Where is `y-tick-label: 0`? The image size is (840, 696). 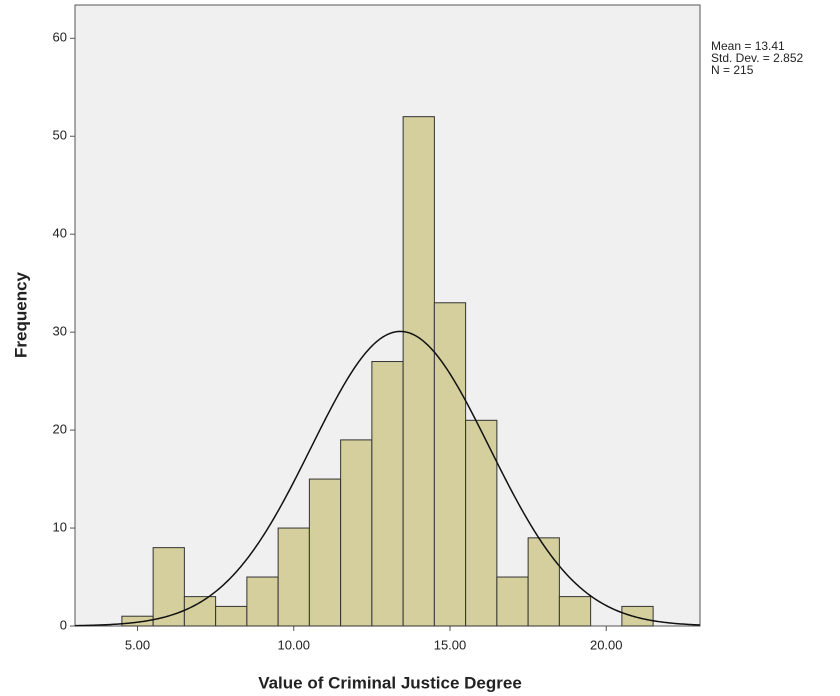 y-tick-label: 0 is located at coordinates (63, 624).